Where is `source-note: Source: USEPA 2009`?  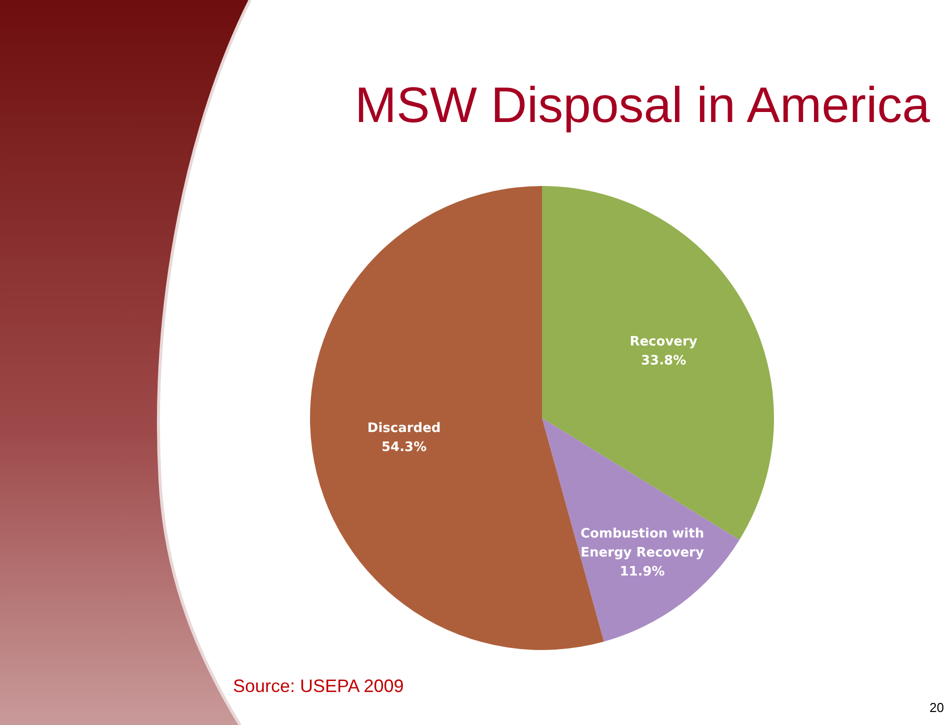 source-note: Source: USEPA 2009 is located at coordinates (318, 686).